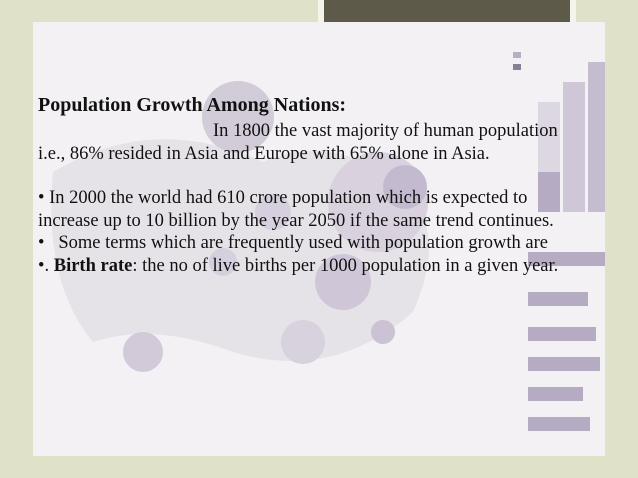  What do you see at coordinates (192, 105) in the screenshot?
I see `slide-title: Population Growth Among Nations:` at bounding box center [192, 105].